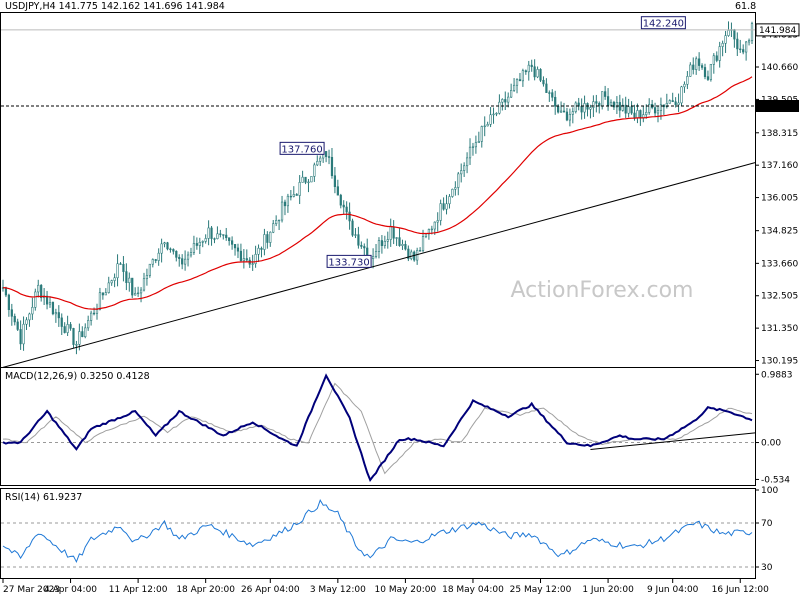 Image resolution: width=800 pixels, height=600 pixels. What do you see at coordinates (77, 376) in the screenshot?
I see `macd-panel-title: MACD(12,26,9) 0.3250 0.4128` at bounding box center [77, 376].